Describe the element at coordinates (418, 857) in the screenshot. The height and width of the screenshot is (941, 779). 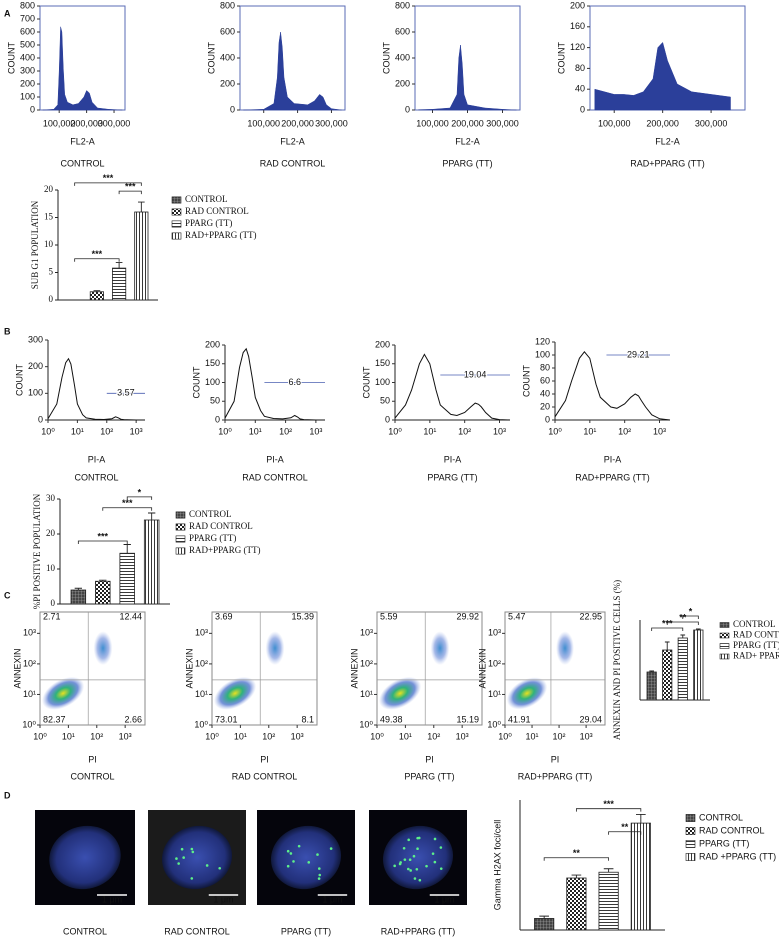
I see `nucleus` at that location.